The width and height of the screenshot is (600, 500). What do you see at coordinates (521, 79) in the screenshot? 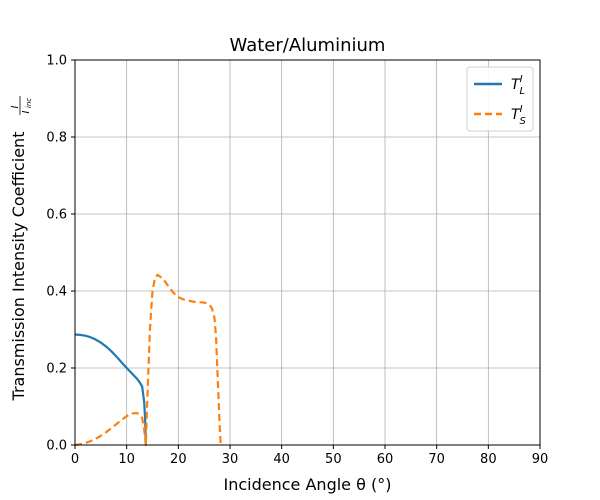
I see `legend-label-series-1-sup: I` at bounding box center [521, 79].